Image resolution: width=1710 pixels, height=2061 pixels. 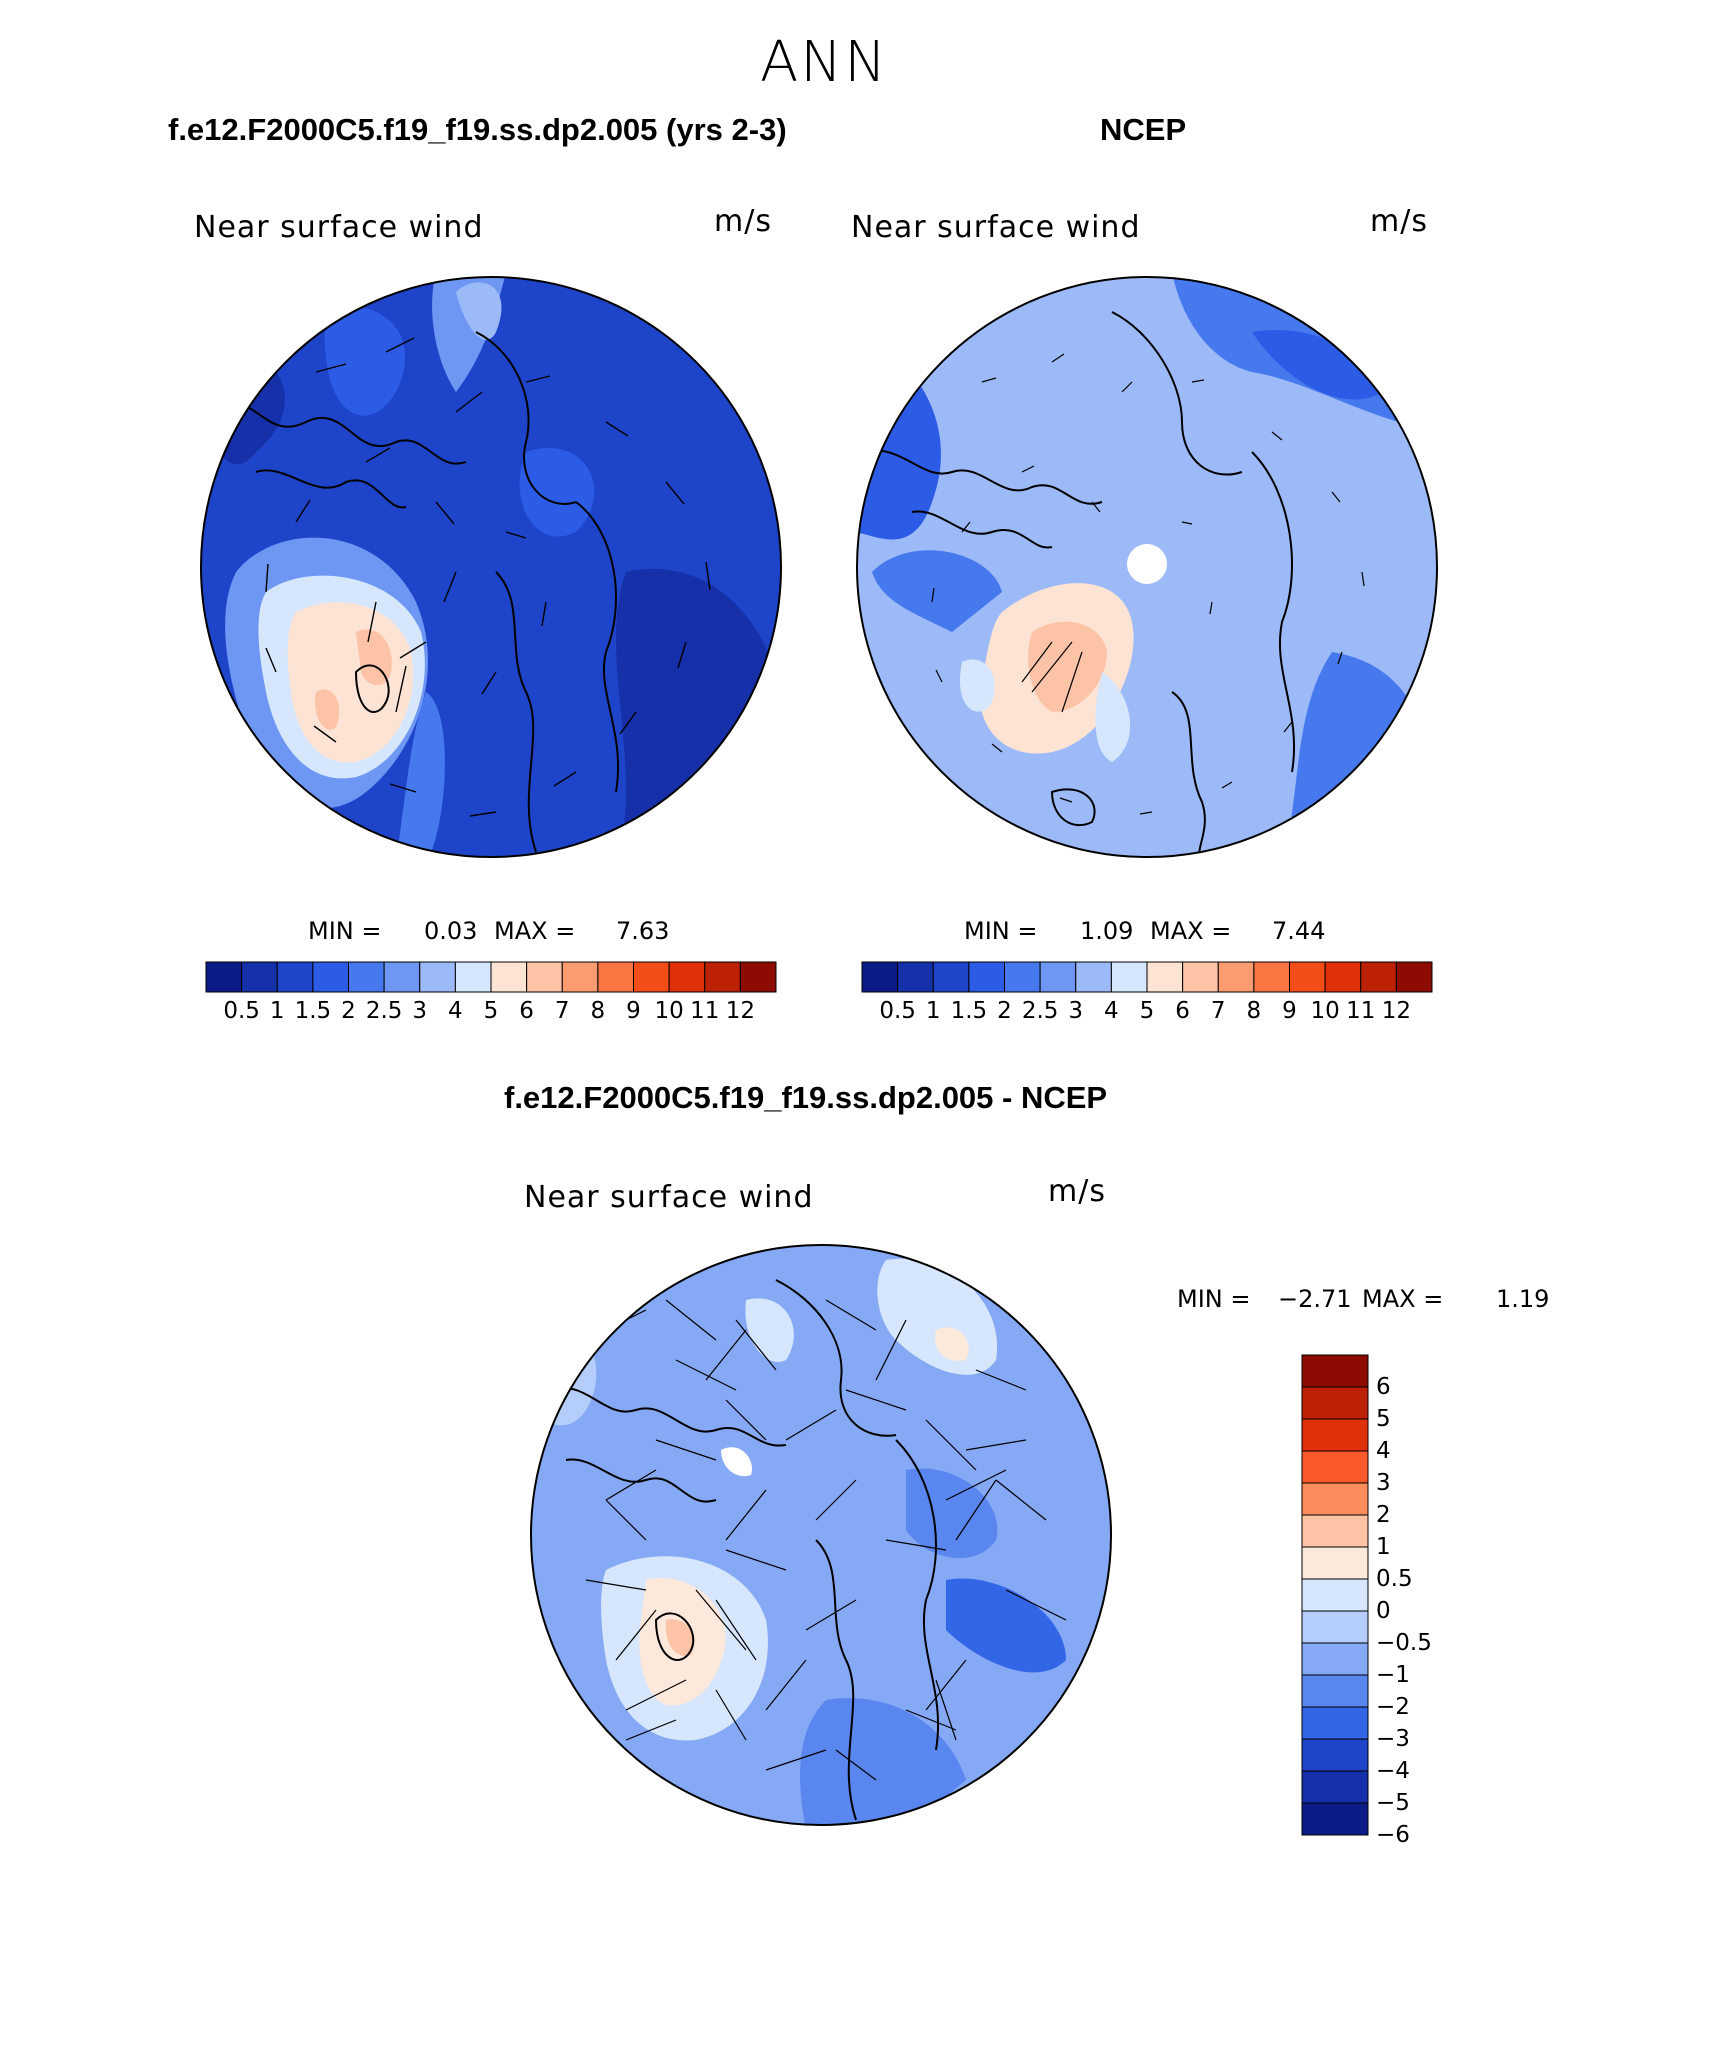 What do you see at coordinates (1431, 1601) in the screenshot?
I see `diff-colorbar-ticks: 6 5 4 3 2 1 0.5 0 −0.5 −1 −2 −3 −4 −5 −6` at bounding box center [1431, 1601].